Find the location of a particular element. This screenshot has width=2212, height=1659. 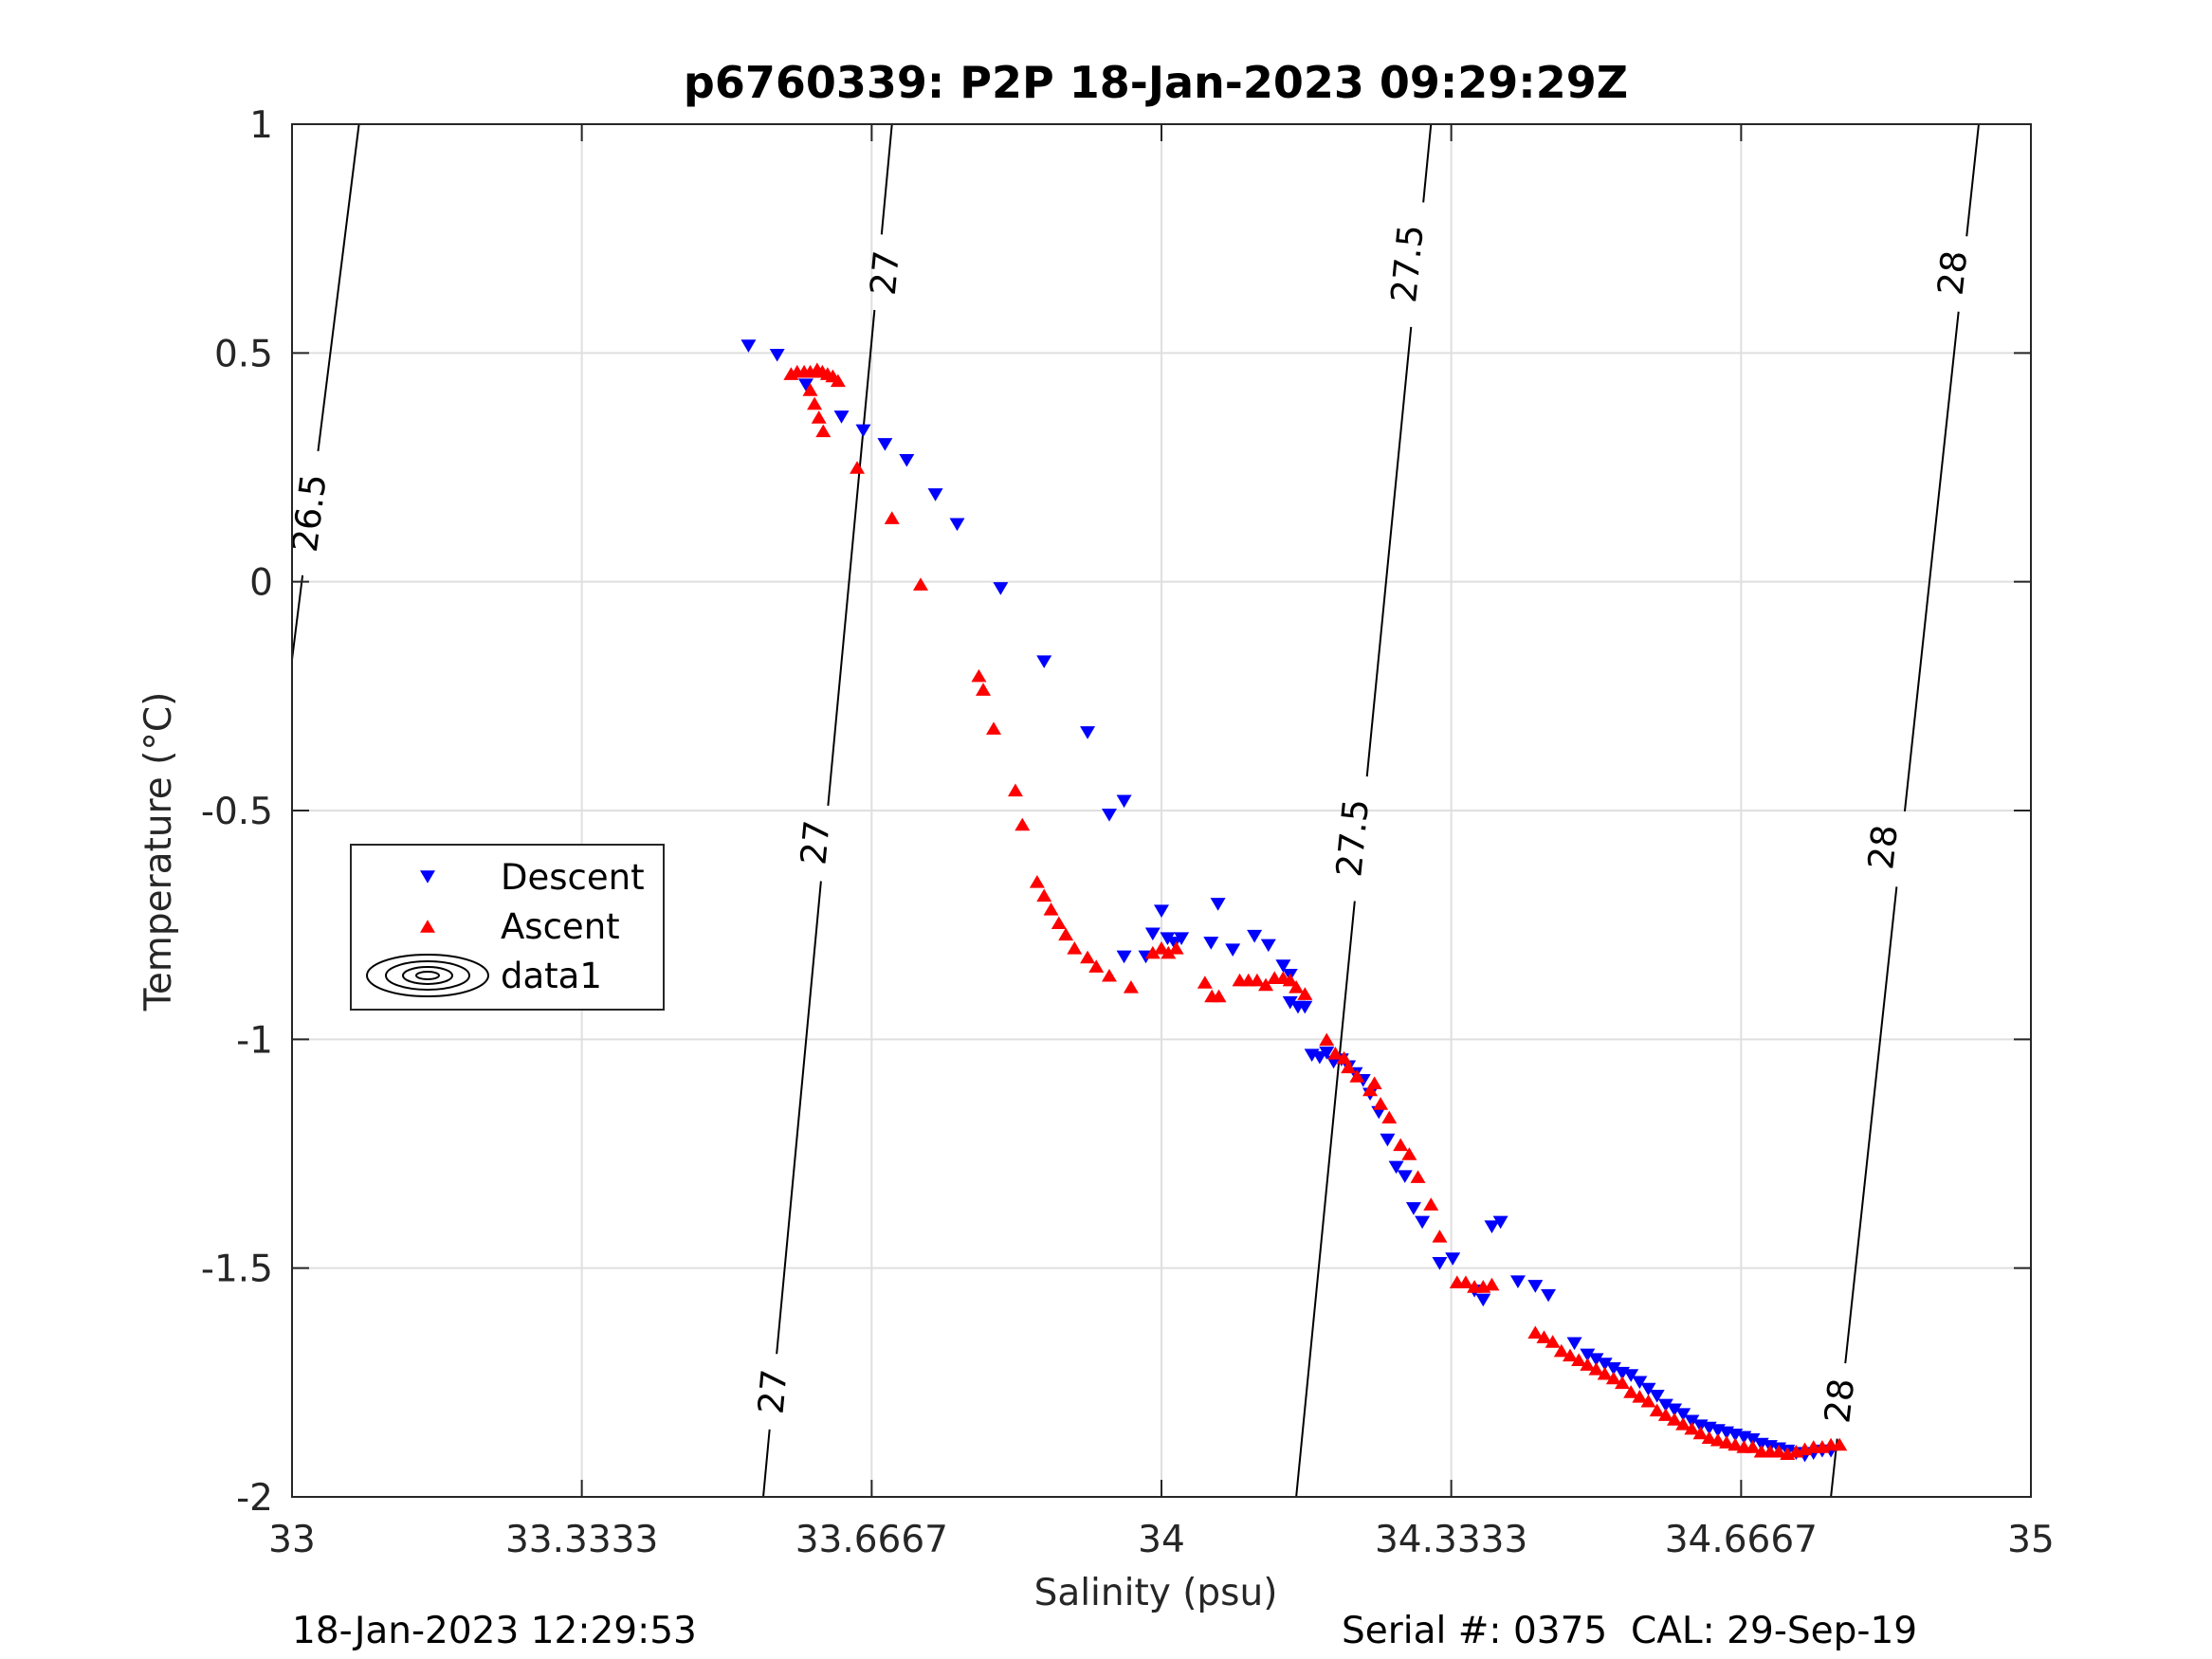

y-tick-label: 0.5 is located at coordinates (243, 354).